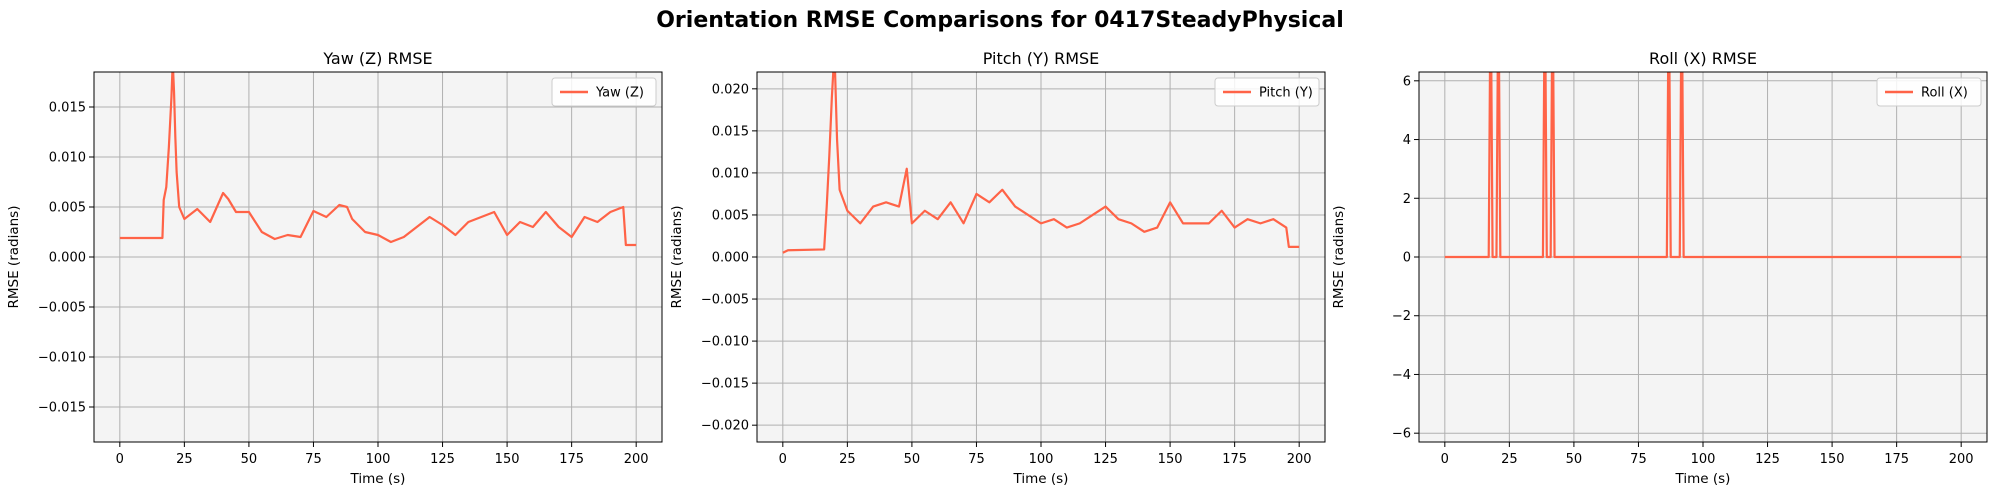  What do you see at coordinates (1407, 258) in the screenshot?
I see `y-tick-label: 0` at bounding box center [1407, 258].